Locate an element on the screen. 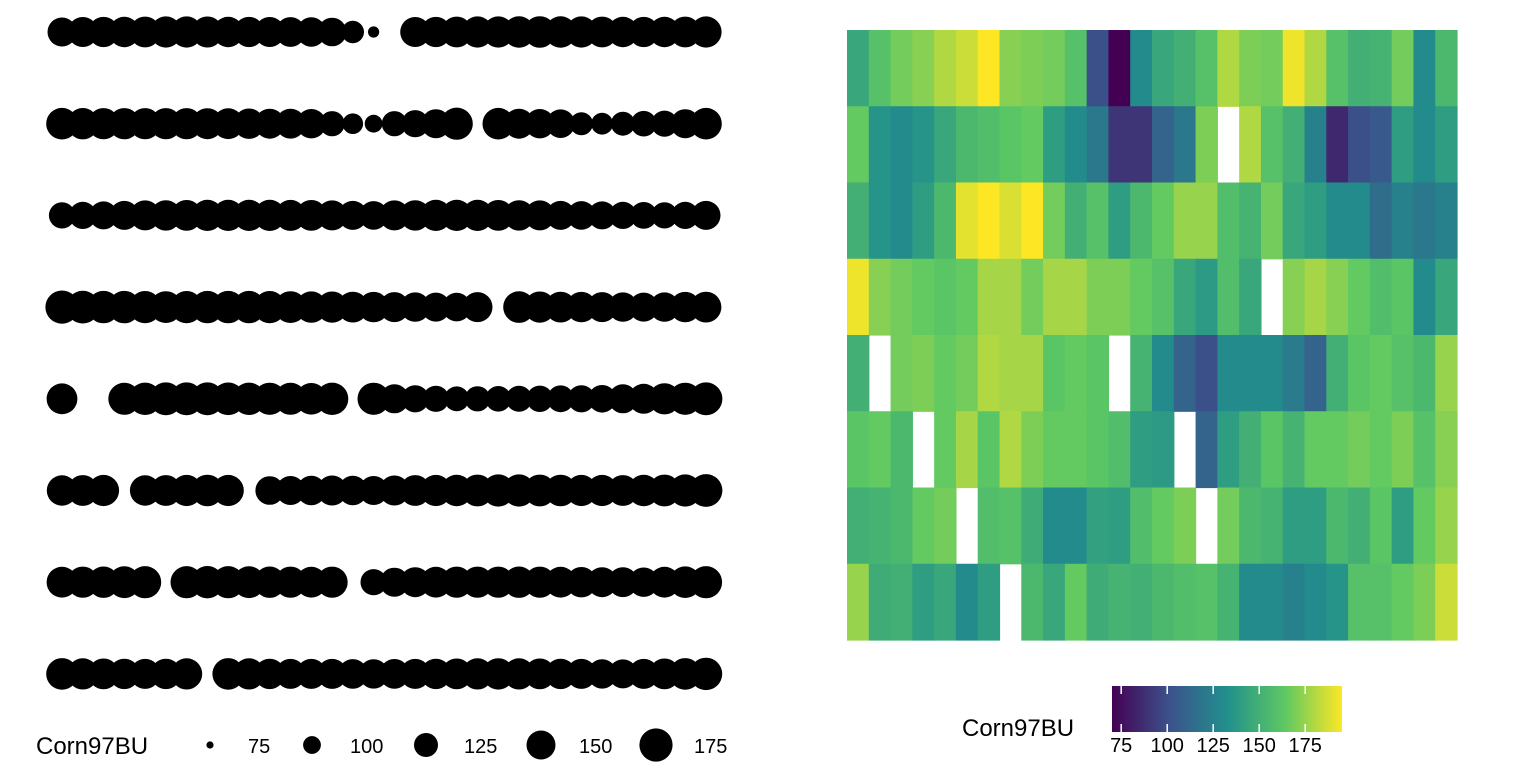 This screenshot has width=1536, height=768. colorbar-tick-label: 75 is located at coordinates (1121, 746).